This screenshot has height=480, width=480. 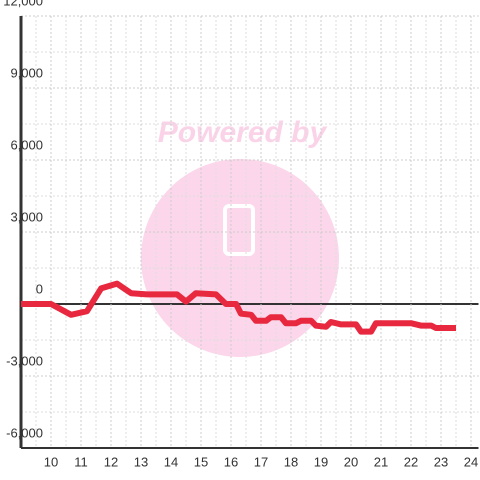 I want to click on x-tick-label: 21, so click(x=381, y=461).